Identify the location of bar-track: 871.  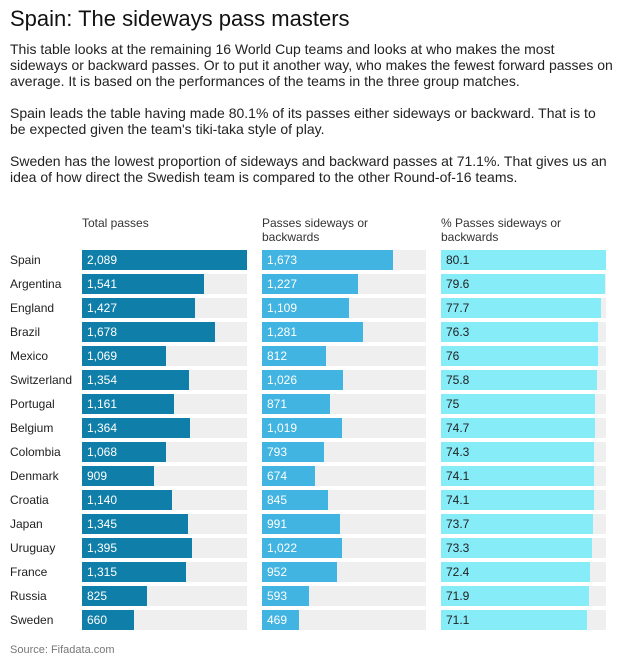
(344, 404).